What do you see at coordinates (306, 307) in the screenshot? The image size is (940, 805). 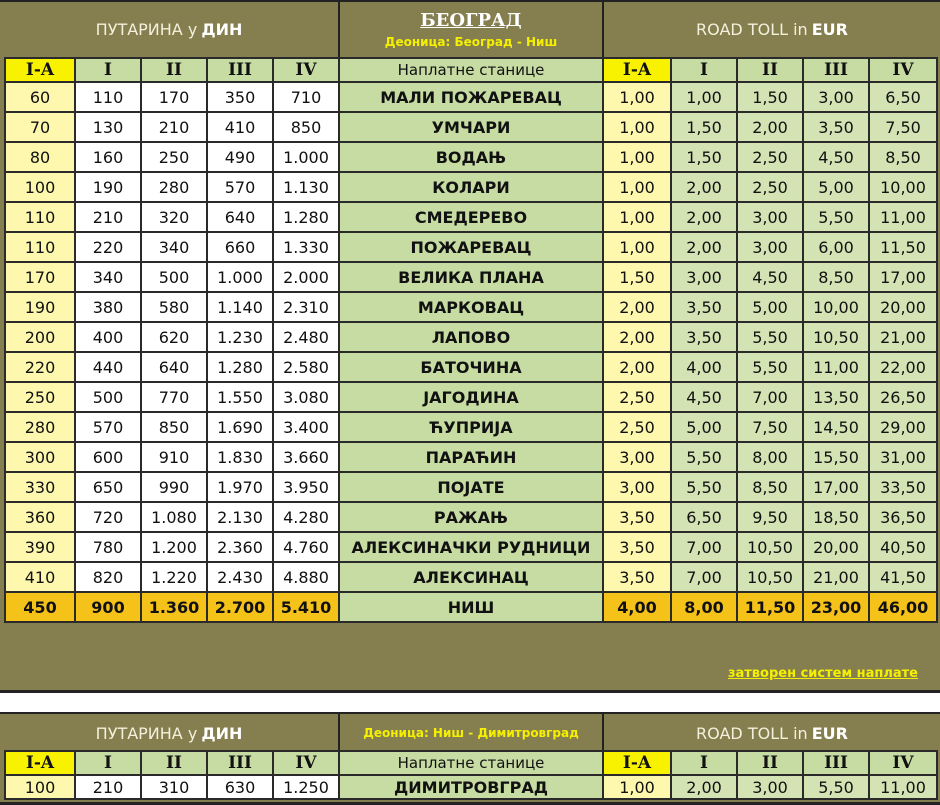 I see `din-price-cell: 2.310` at bounding box center [306, 307].